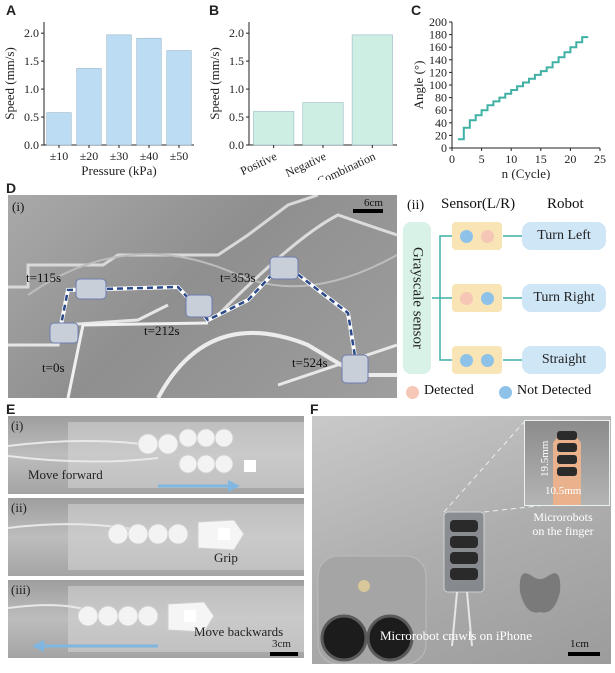 Image resolution: width=615 pixels, height=673 pixels. Describe the element at coordinates (314, 409) in the screenshot. I see `panel-label-f: F` at that location.